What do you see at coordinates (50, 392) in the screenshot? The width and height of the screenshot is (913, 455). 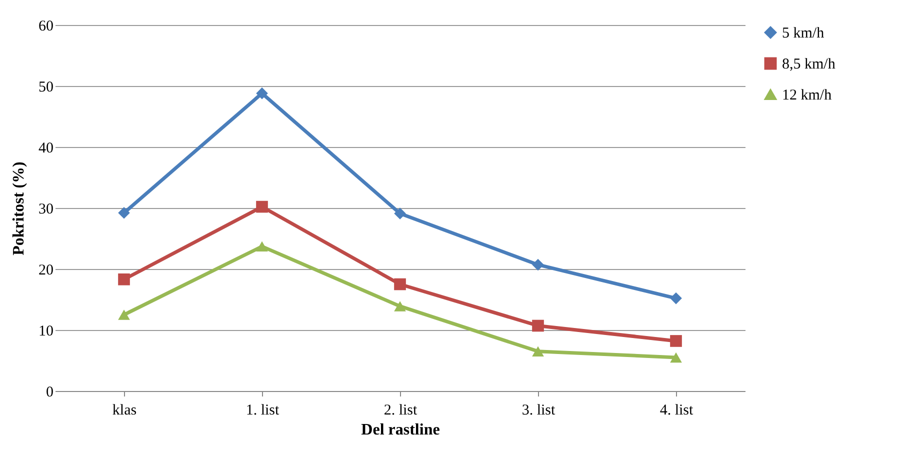 I see `y-tick-label: 0` at bounding box center [50, 392].